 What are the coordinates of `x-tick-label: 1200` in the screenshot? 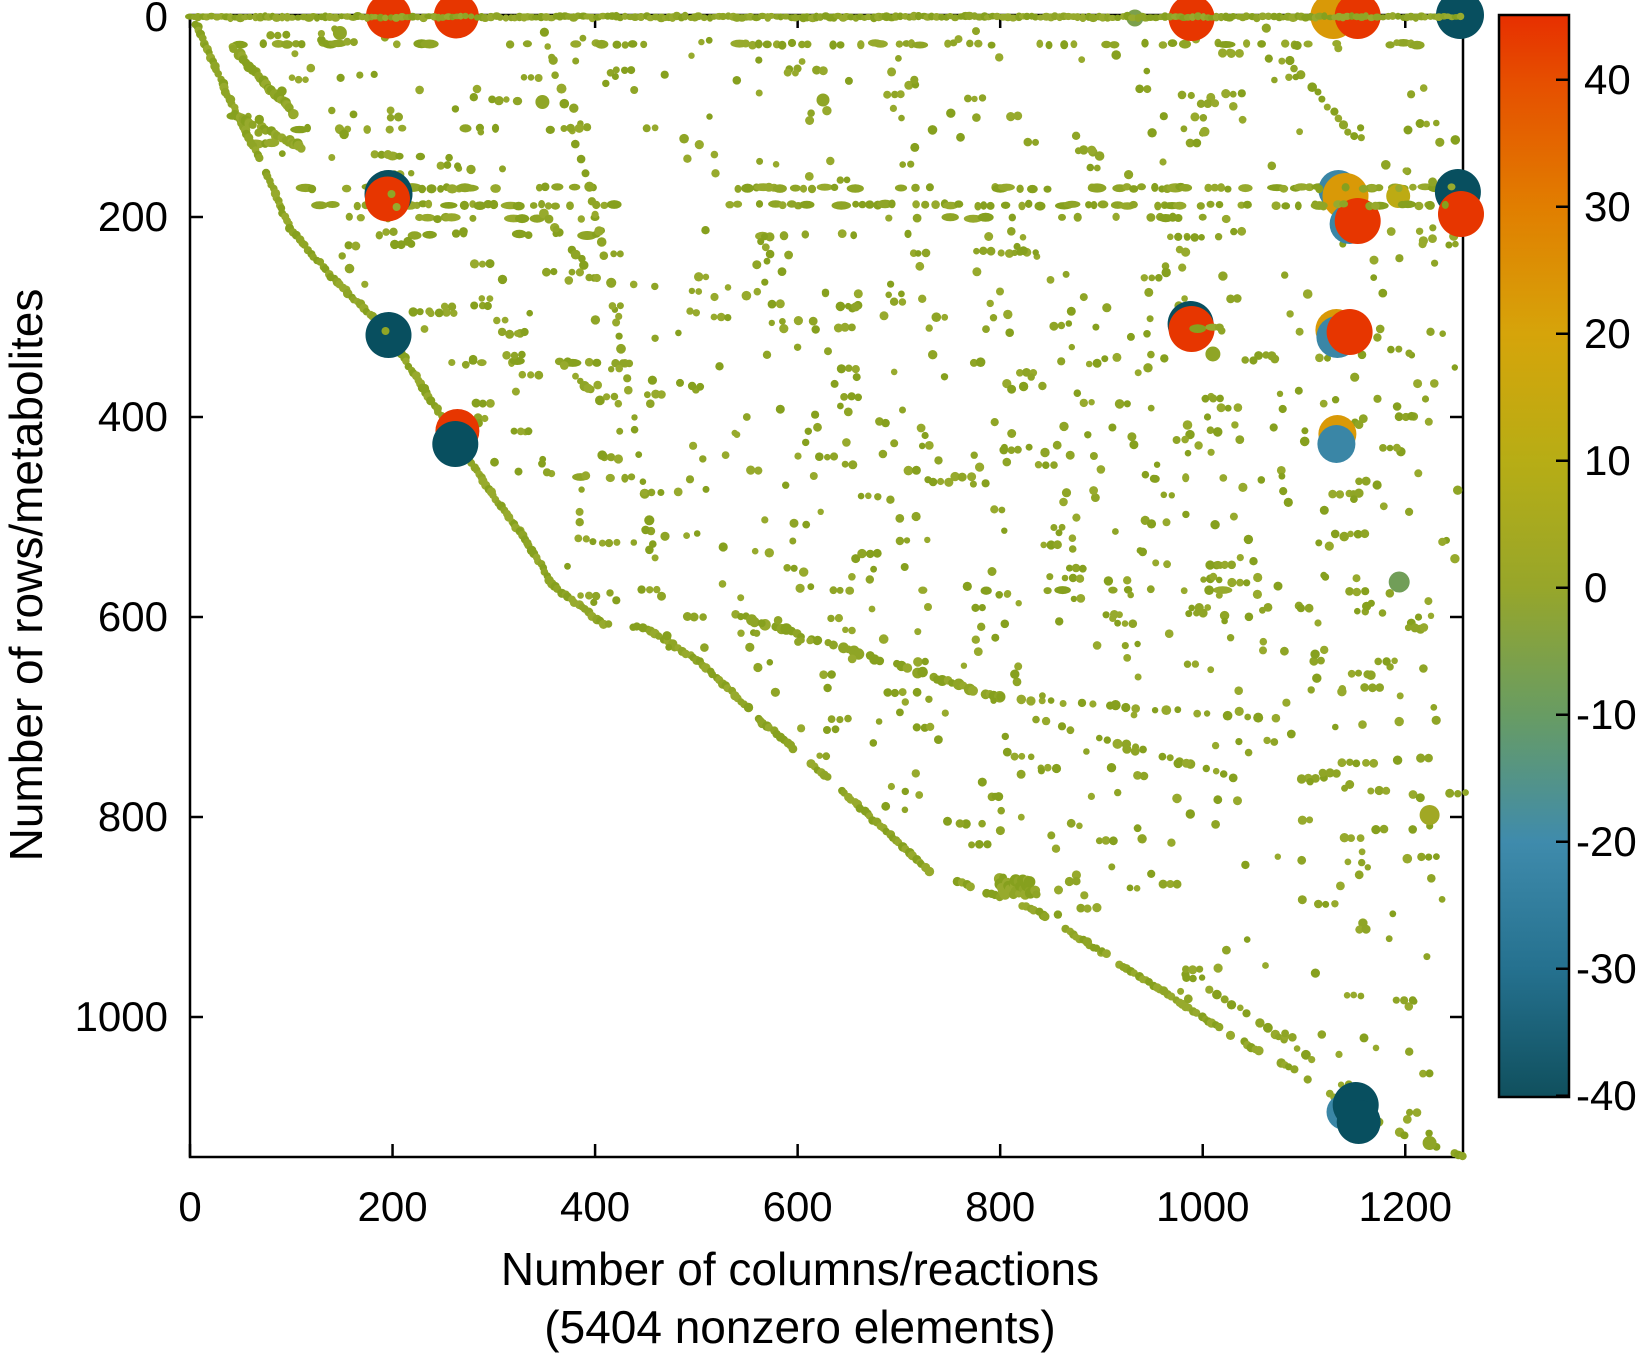 It's located at (1405, 1206).